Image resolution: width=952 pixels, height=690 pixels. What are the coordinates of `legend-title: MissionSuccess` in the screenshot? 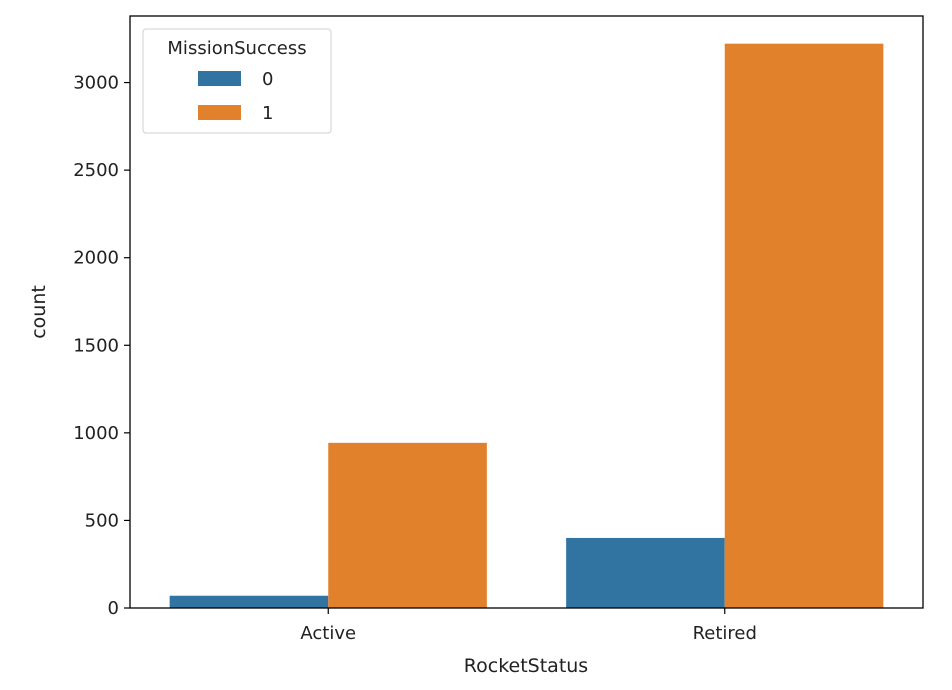 It's located at (236, 48).